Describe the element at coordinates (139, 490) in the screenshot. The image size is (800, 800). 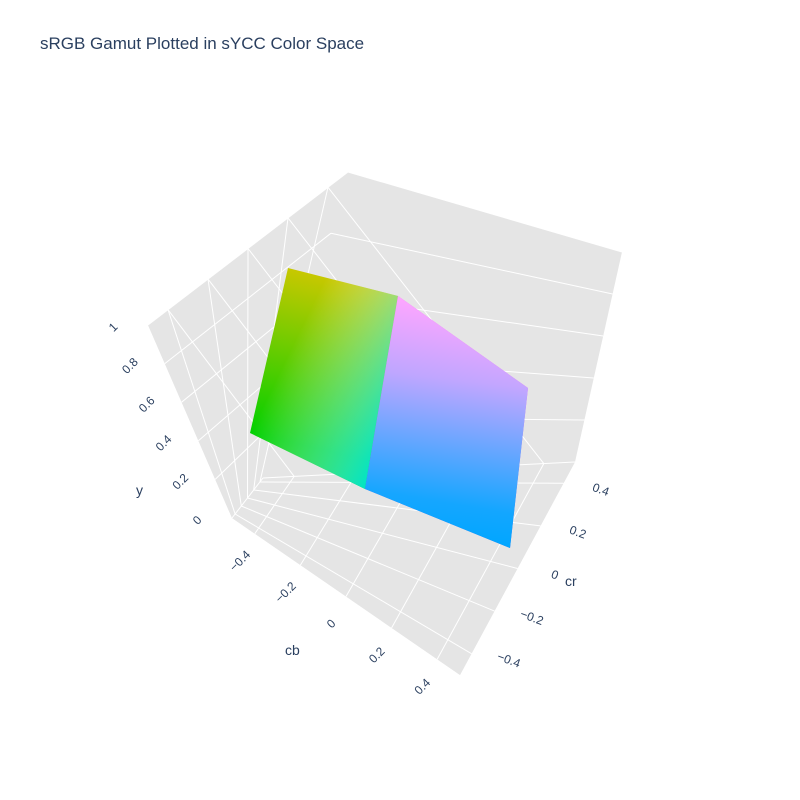
I see `axis-title-y: y` at that location.